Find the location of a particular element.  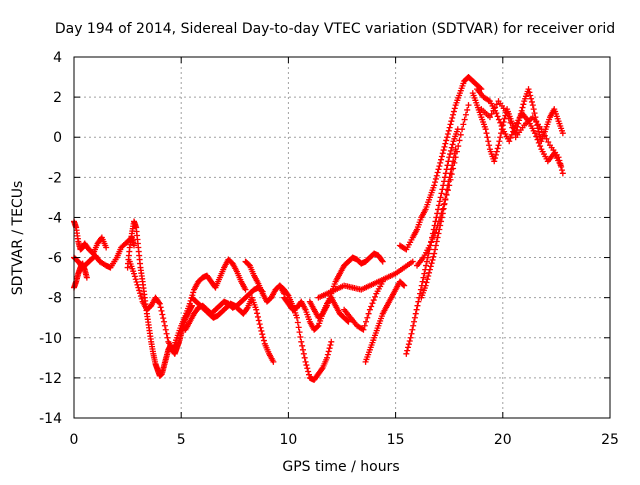

y-tick-label: 4 is located at coordinates (57, 58).